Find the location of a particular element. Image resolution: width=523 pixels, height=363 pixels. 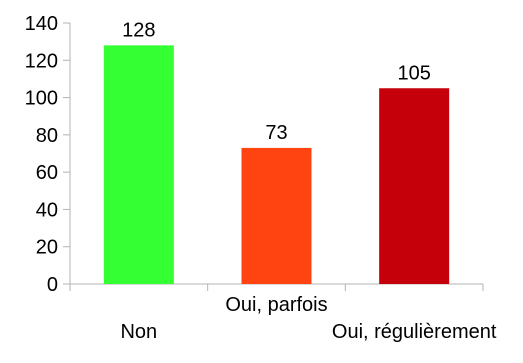

y-tick-label: 80 is located at coordinates (47, 136).